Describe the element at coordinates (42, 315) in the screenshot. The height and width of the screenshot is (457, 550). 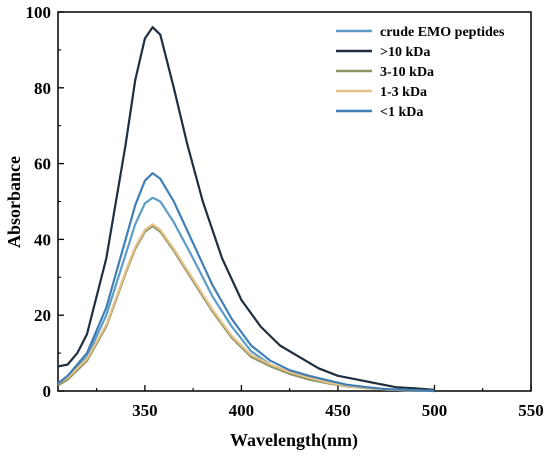
I see `y-tick-label: 20` at that location.